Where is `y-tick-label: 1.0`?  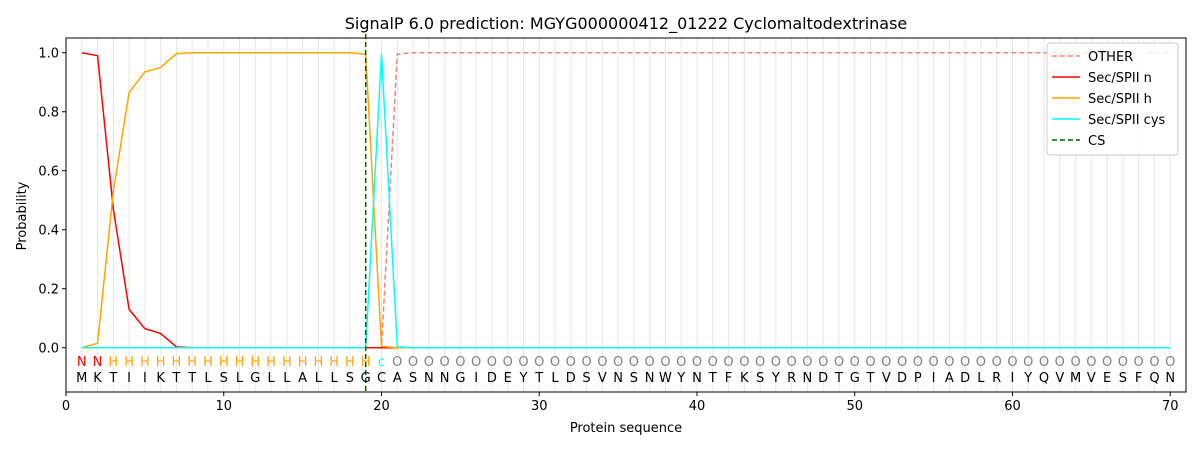 y-tick-label: 1.0 is located at coordinates (48, 53).